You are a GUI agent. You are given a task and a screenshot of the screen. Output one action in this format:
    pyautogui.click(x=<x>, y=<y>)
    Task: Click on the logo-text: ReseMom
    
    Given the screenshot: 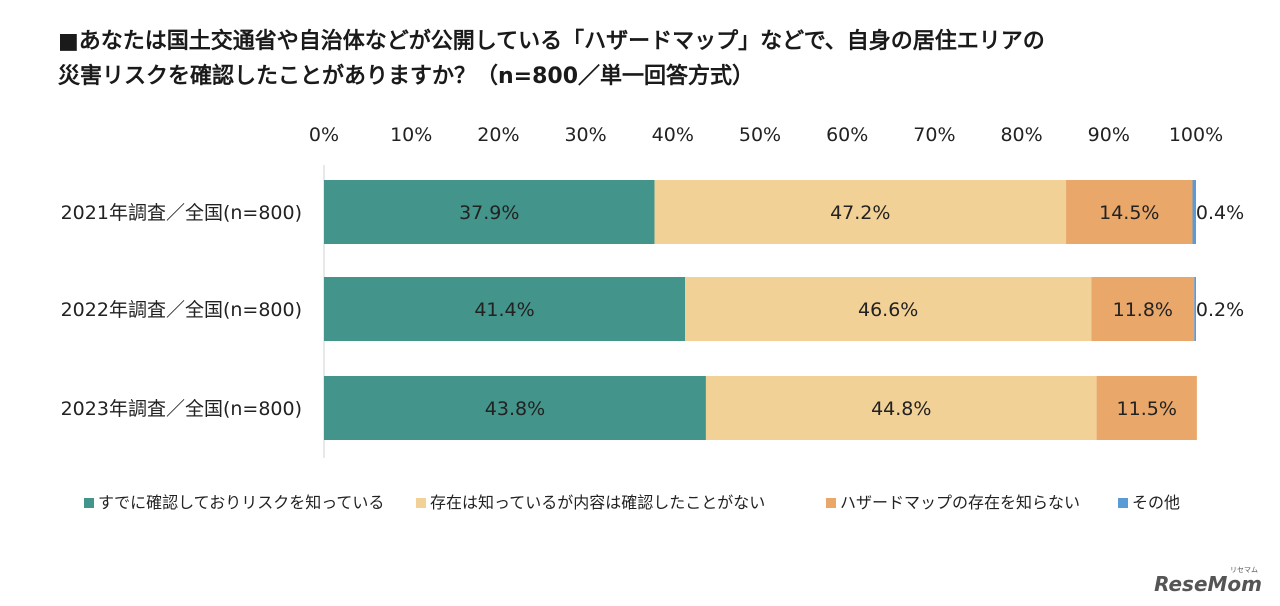 What is the action you would take?
    pyautogui.click(x=1208, y=584)
    